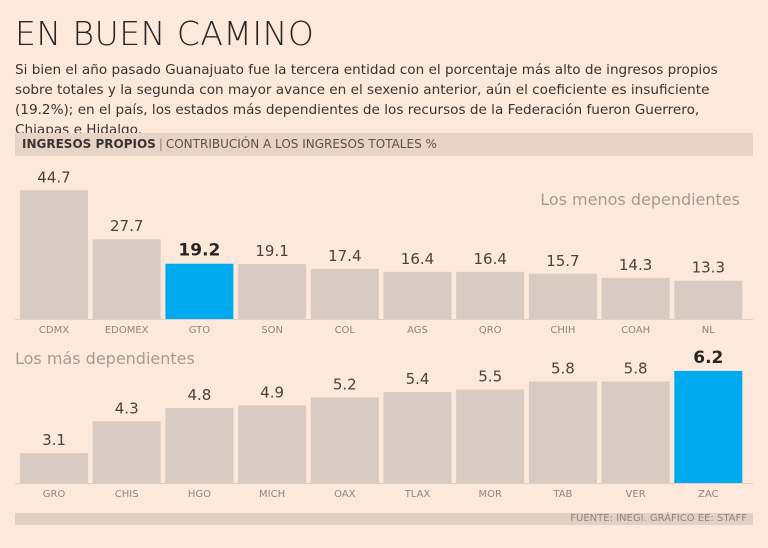  What do you see at coordinates (635, 330) in the screenshot?
I see `category-label: COAH` at bounding box center [635, 330].